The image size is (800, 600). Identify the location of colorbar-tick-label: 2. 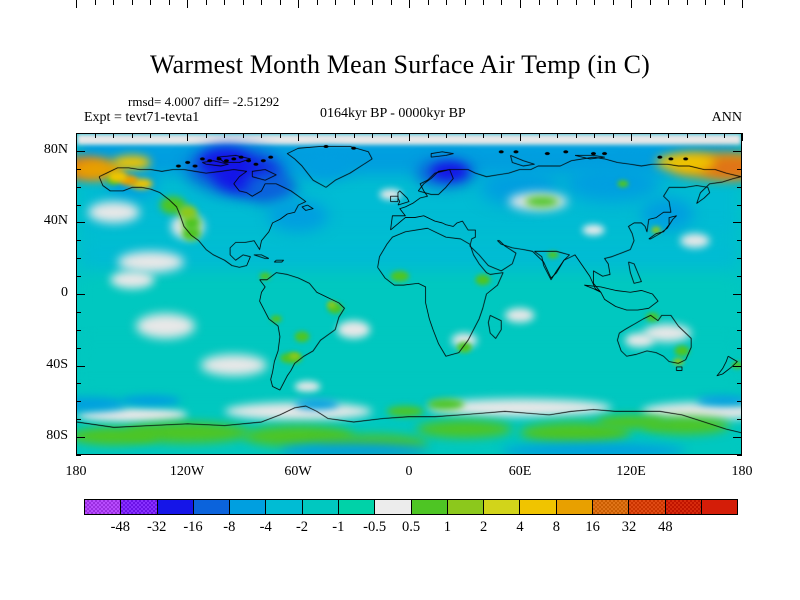
(484, 527).